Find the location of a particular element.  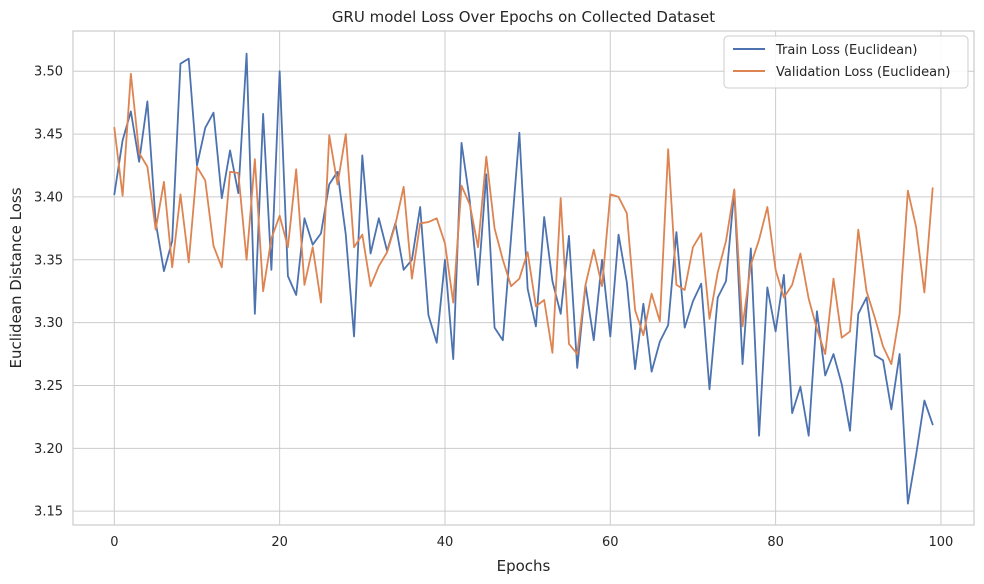

y-axis-label: Euclidean Distance Loss is located at coordinates (16, 277).